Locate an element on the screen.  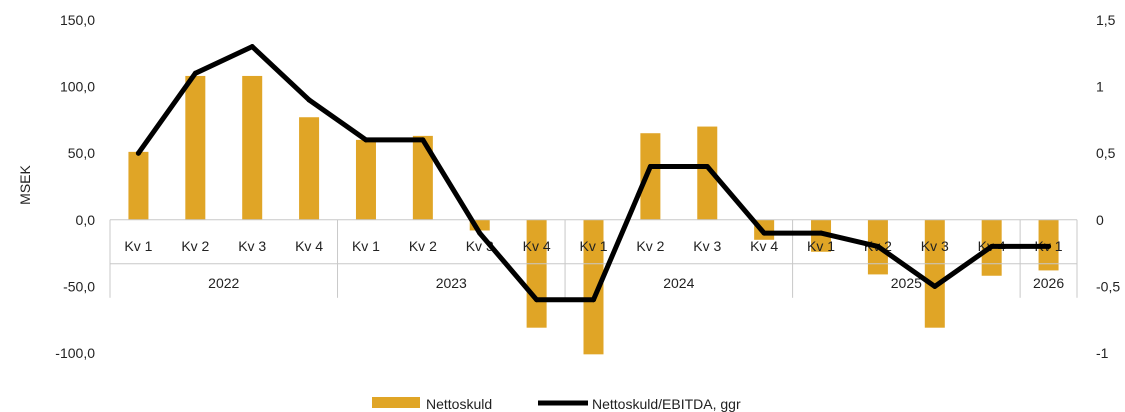
y-tick-label: -50,0 is located at coordinates (79, 286).